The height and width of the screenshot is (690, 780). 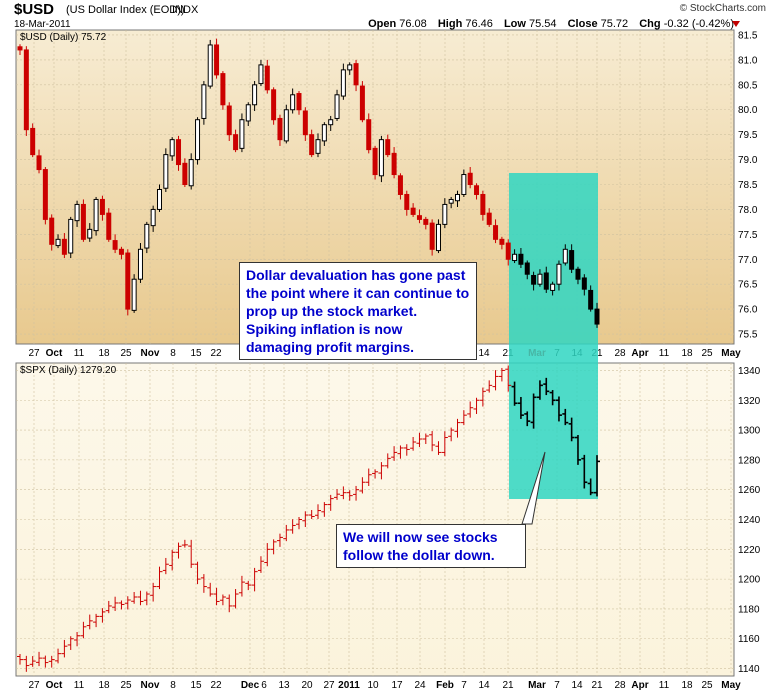 I want to click on spx-y-tick-label: 1180, so click(x=749, y=609).